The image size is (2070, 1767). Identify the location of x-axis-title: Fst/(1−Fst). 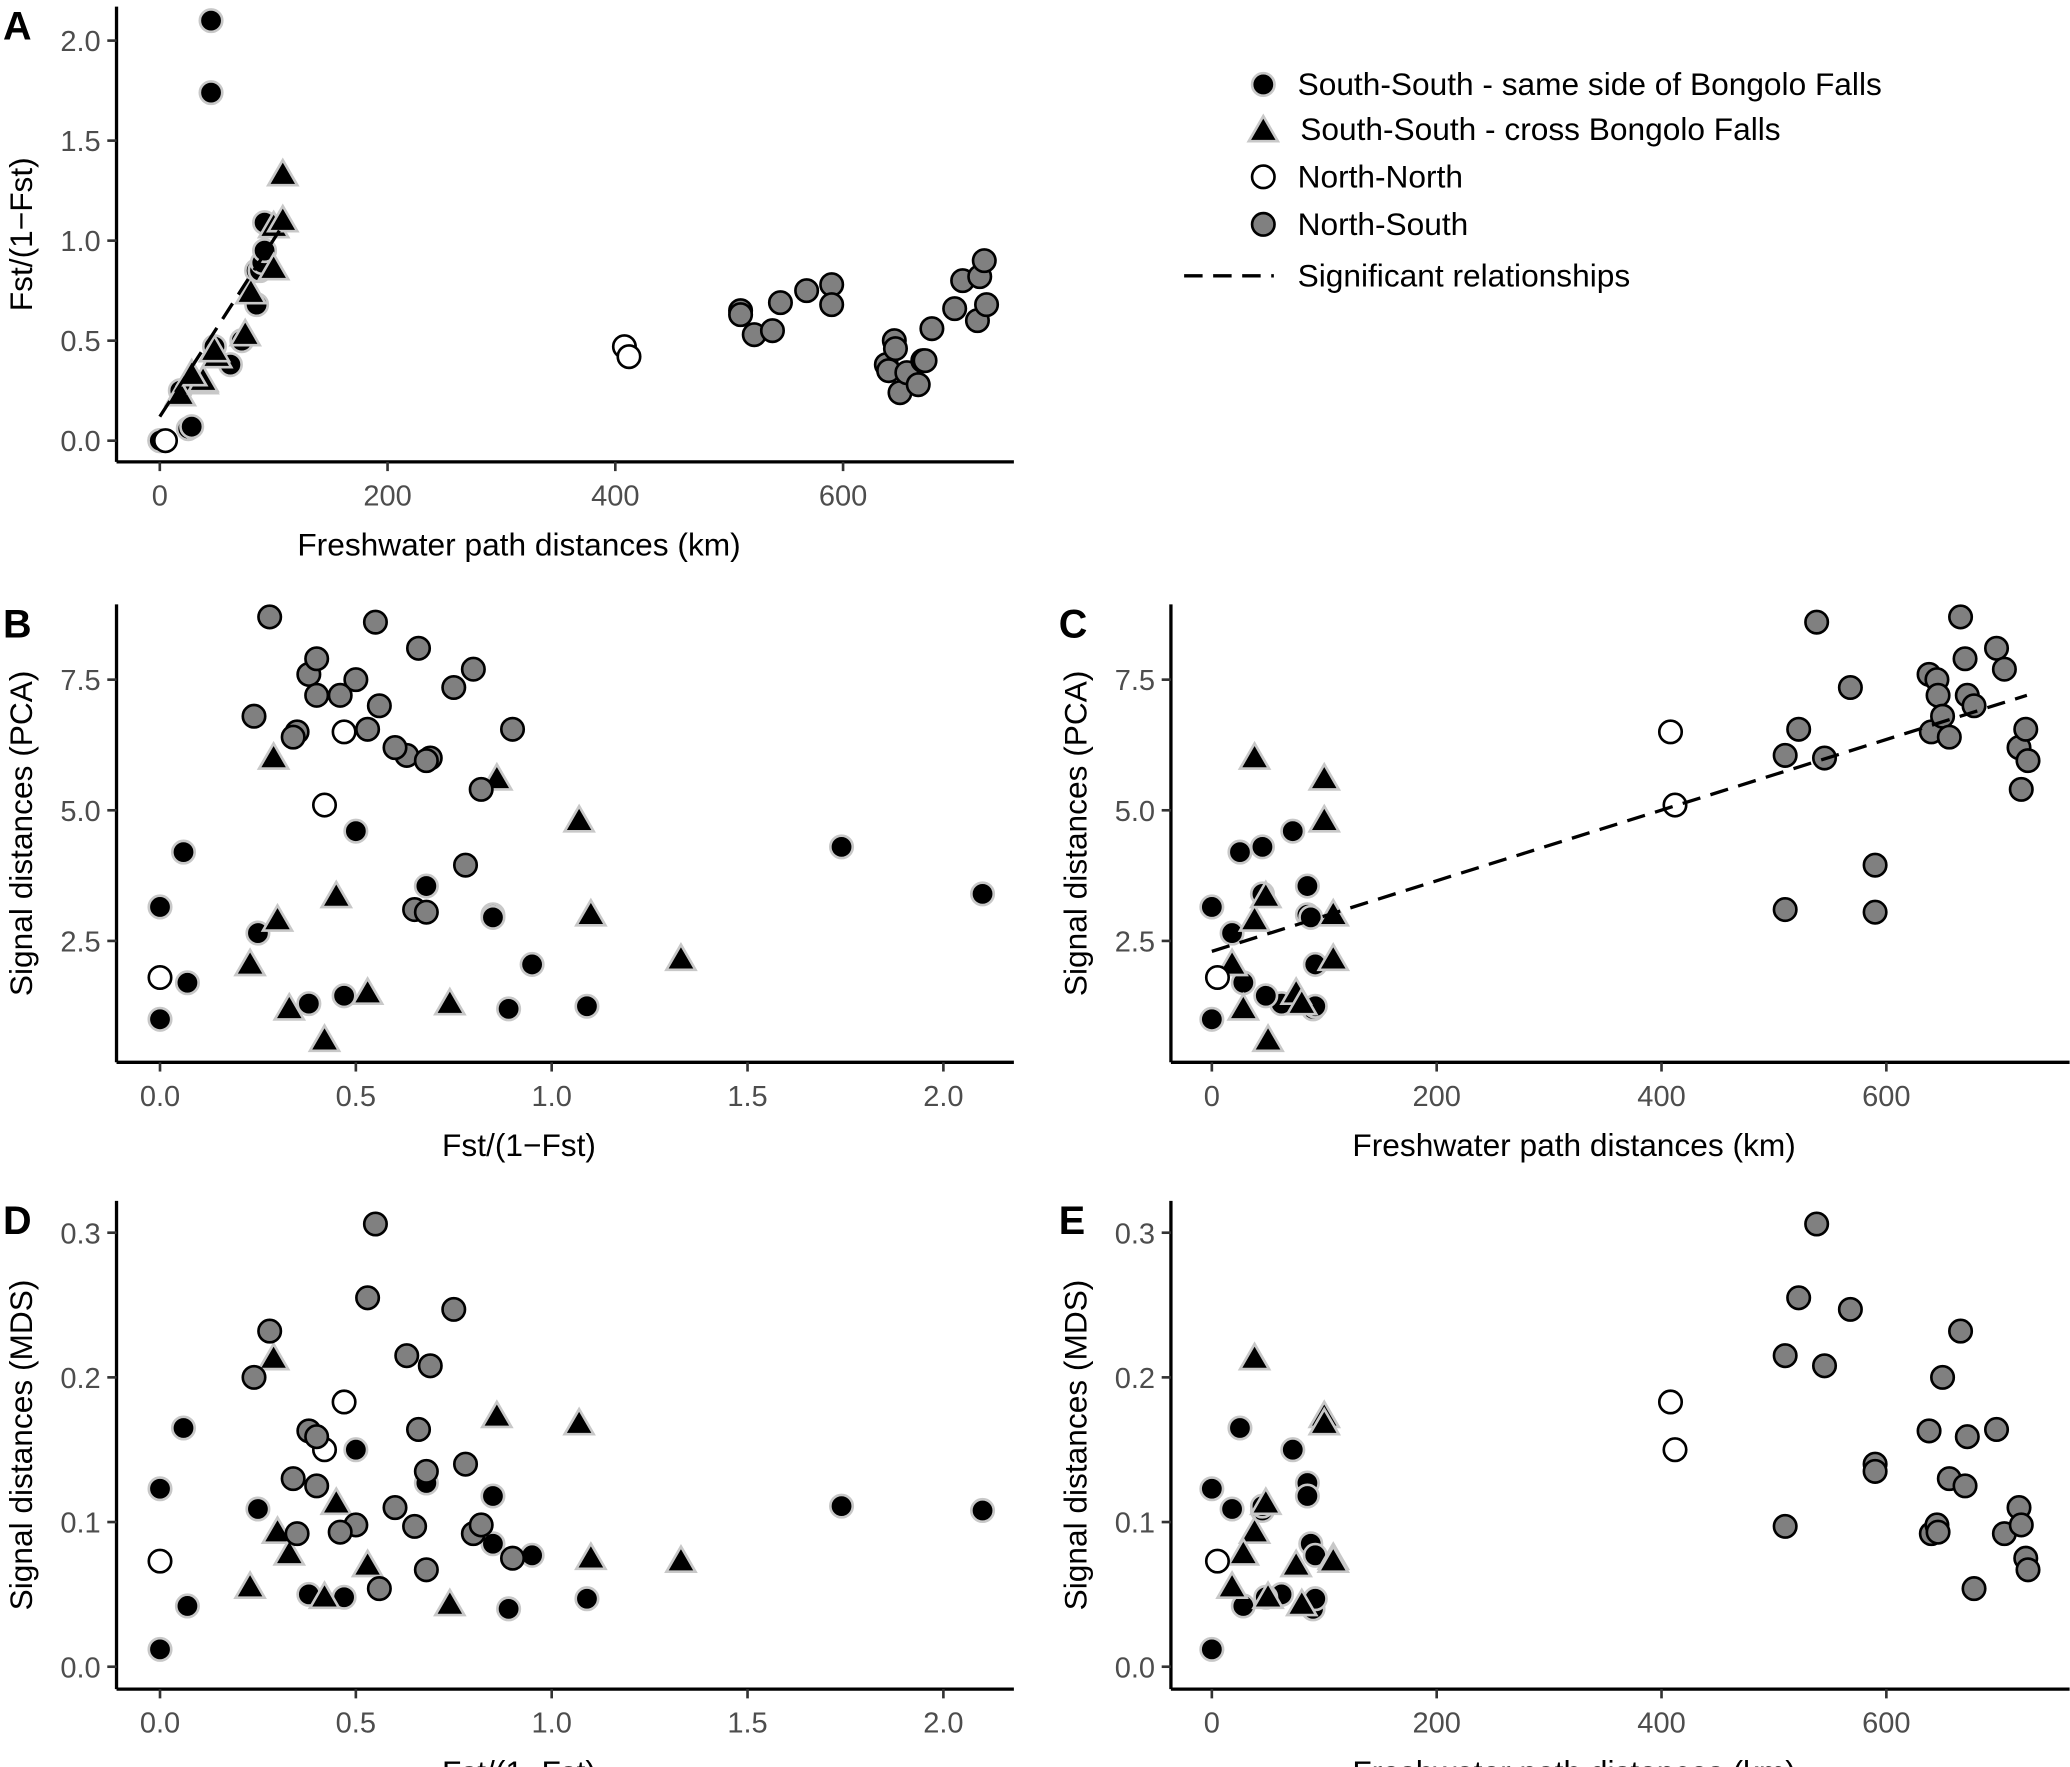
(519, 1760).